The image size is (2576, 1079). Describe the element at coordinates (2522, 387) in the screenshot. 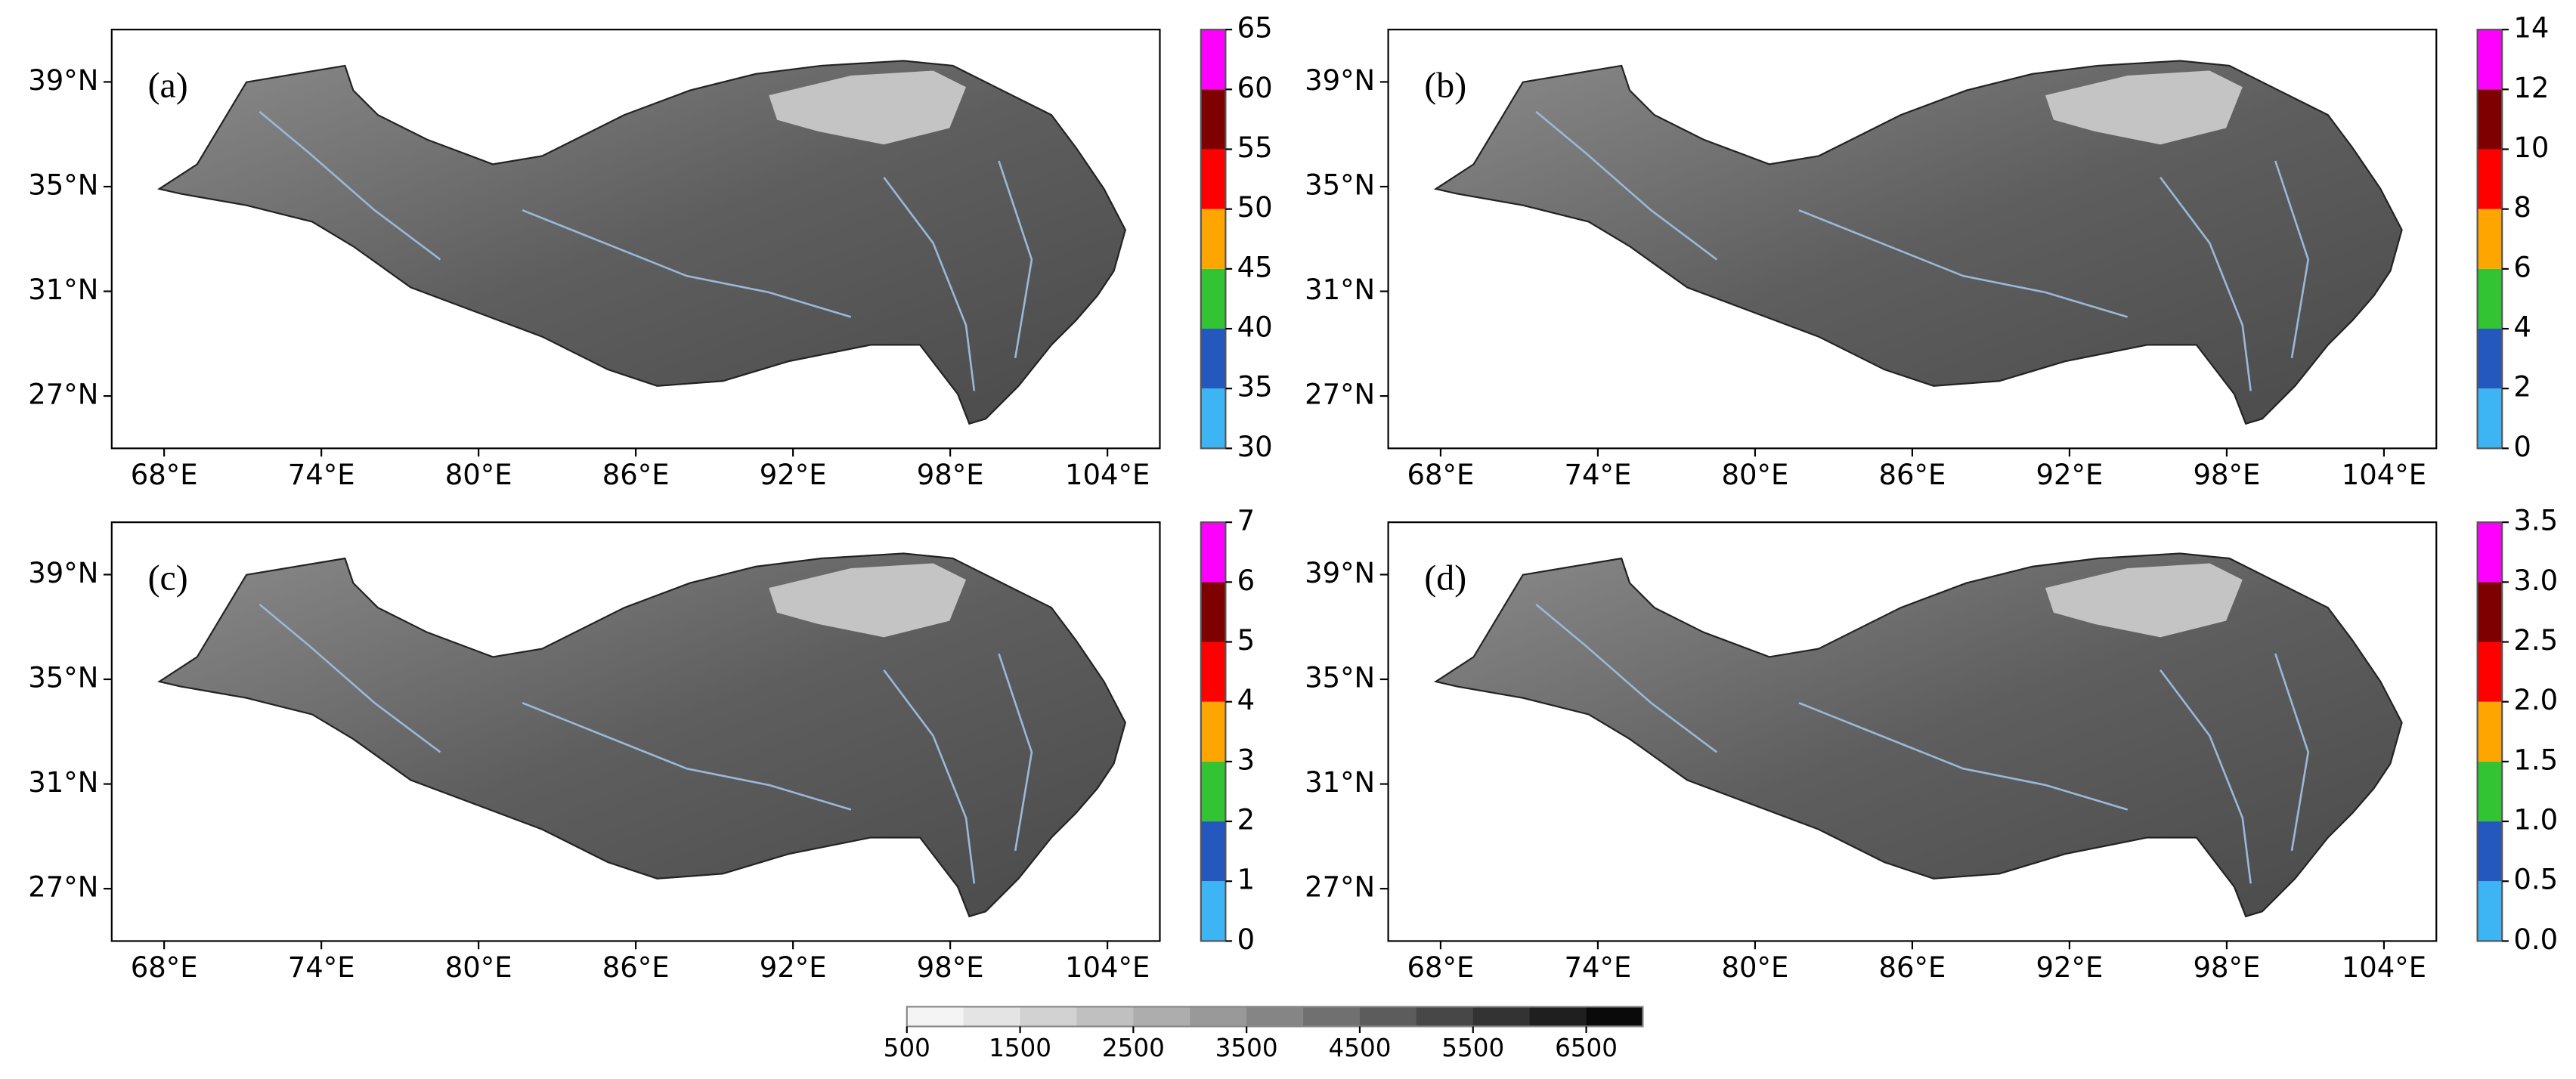

I see `colorbar-tick-label: 2` at that location.